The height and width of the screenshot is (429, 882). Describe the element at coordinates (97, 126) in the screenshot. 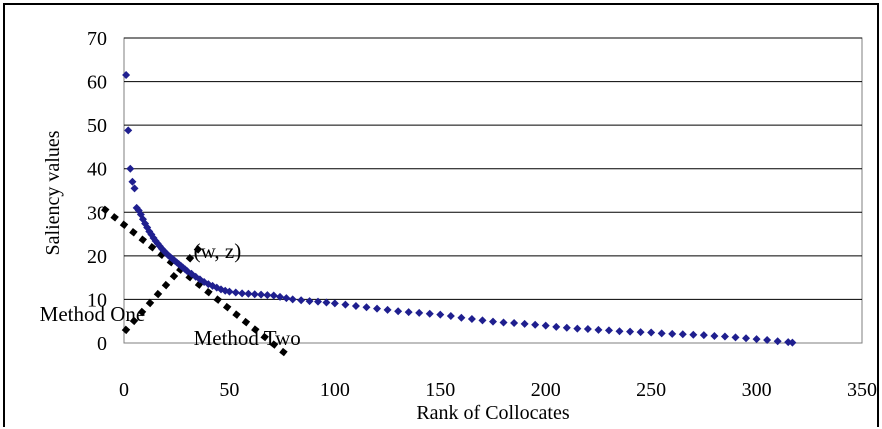

I see `y-tick-label-50: 50` at that location.